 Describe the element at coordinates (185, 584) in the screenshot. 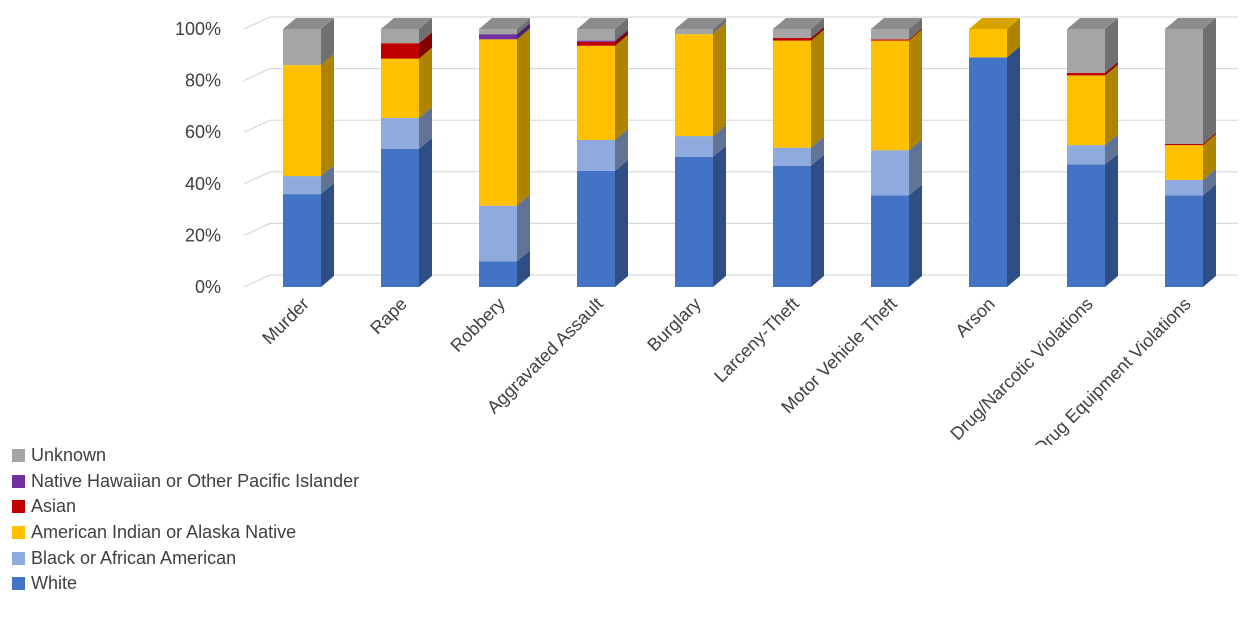

I see `legend-item: White` at that location.